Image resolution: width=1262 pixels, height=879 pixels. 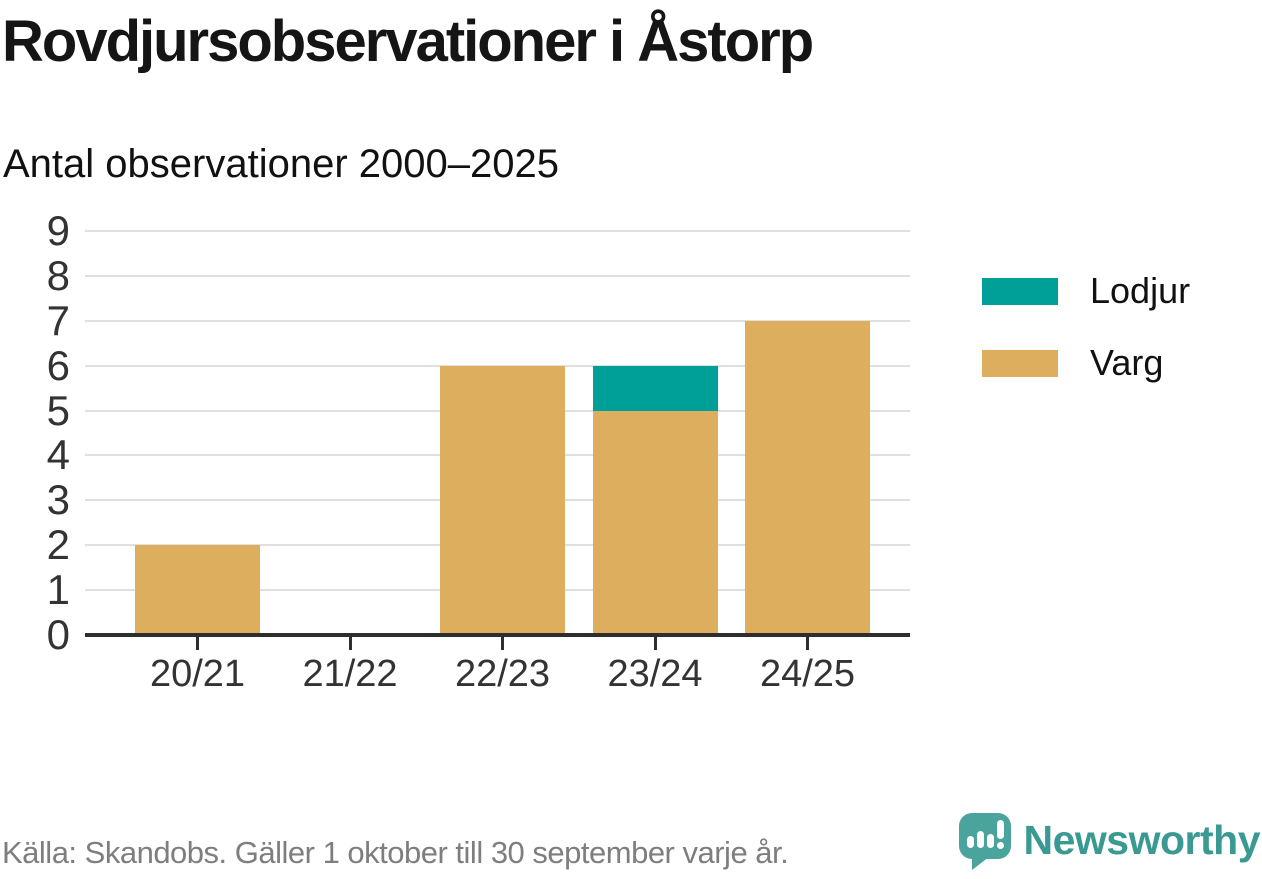 What do you see at coordinates (197, 674) in the screenshot?
I see `x-axis-tick-label: 20/21` at bounding box center [197, 674].